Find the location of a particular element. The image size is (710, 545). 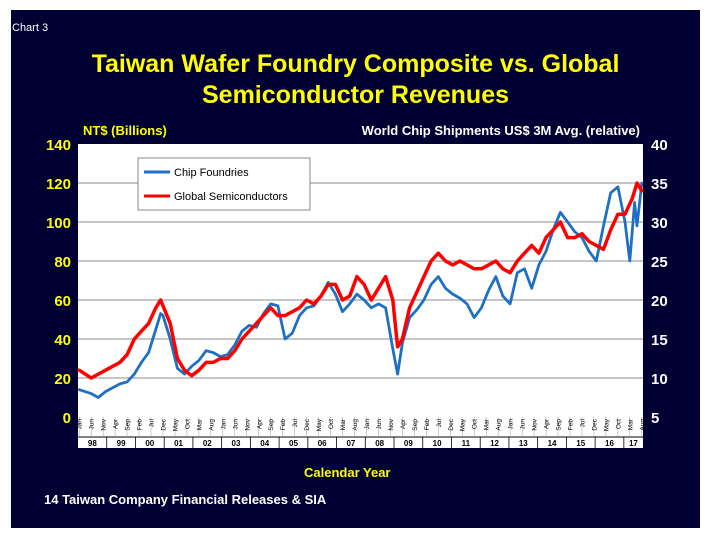

y-left-tick-label: 40 is located at coordinates (62, 340).